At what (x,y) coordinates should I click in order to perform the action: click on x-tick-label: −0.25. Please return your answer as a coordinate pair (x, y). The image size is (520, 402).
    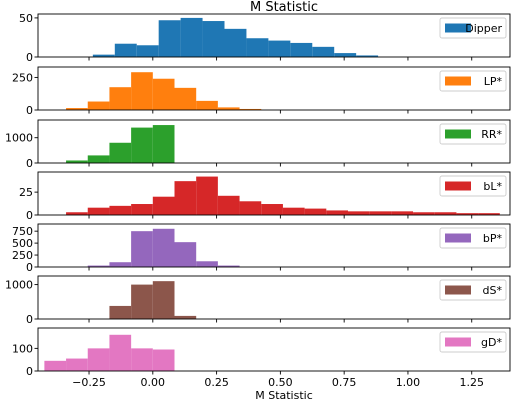
    Looking at the image, I should click on (89, 382).